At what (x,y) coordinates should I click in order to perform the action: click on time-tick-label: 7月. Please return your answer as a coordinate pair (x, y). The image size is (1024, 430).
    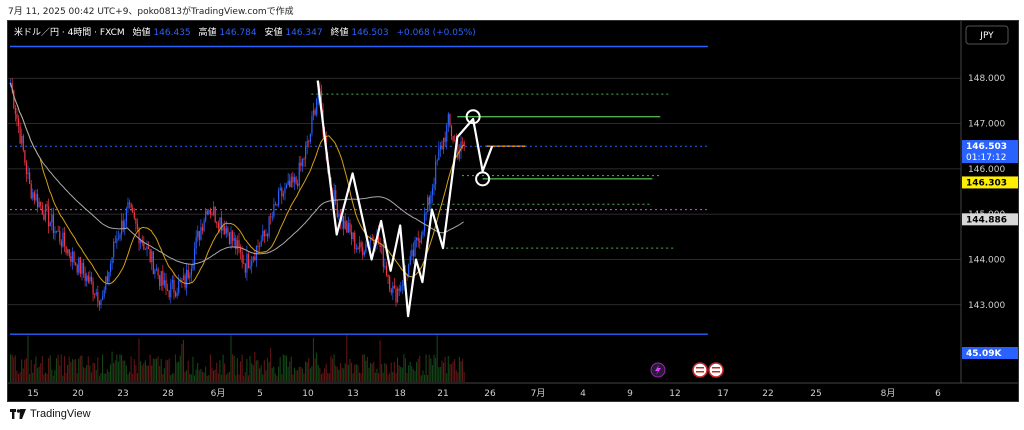
    Looking at the image, I should click on (538, 393).